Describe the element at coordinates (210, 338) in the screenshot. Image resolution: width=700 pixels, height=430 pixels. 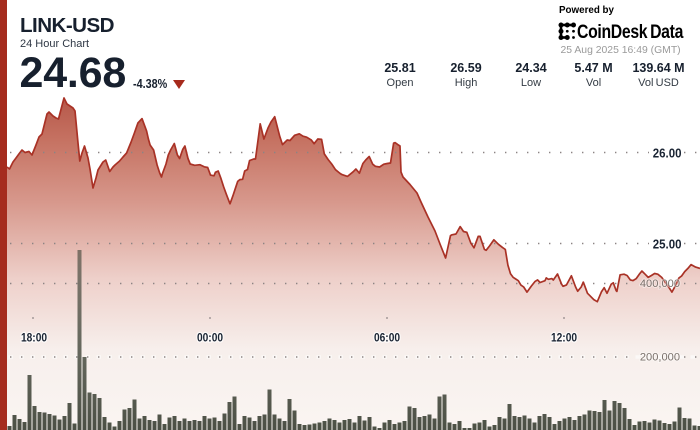
I see `svg-text: 00:00` at that location.